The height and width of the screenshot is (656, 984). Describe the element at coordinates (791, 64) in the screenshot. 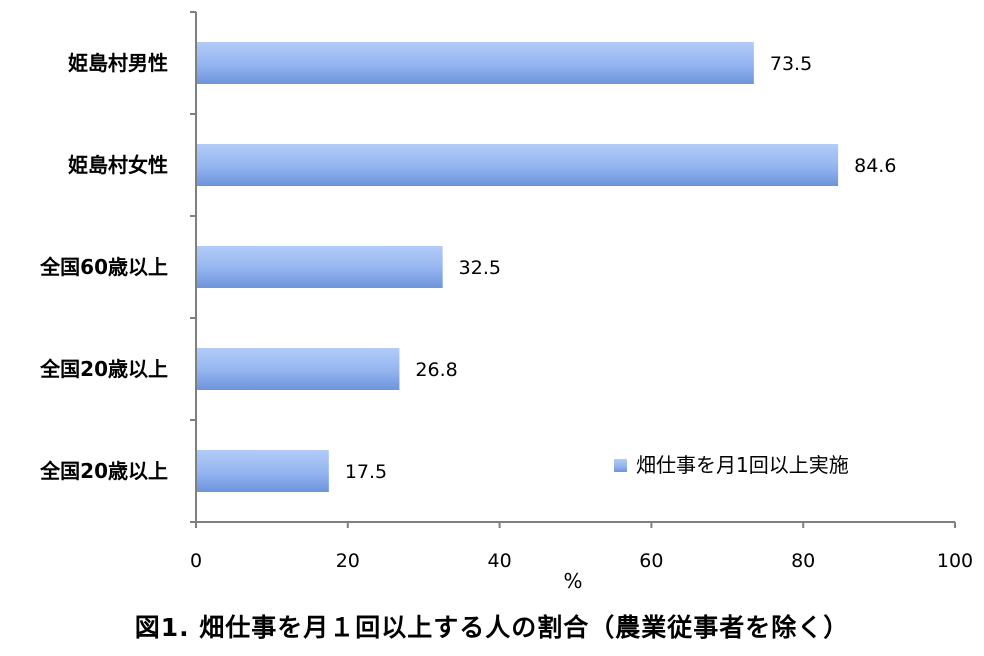

I see `bar-value-label: 73.5` at that location.